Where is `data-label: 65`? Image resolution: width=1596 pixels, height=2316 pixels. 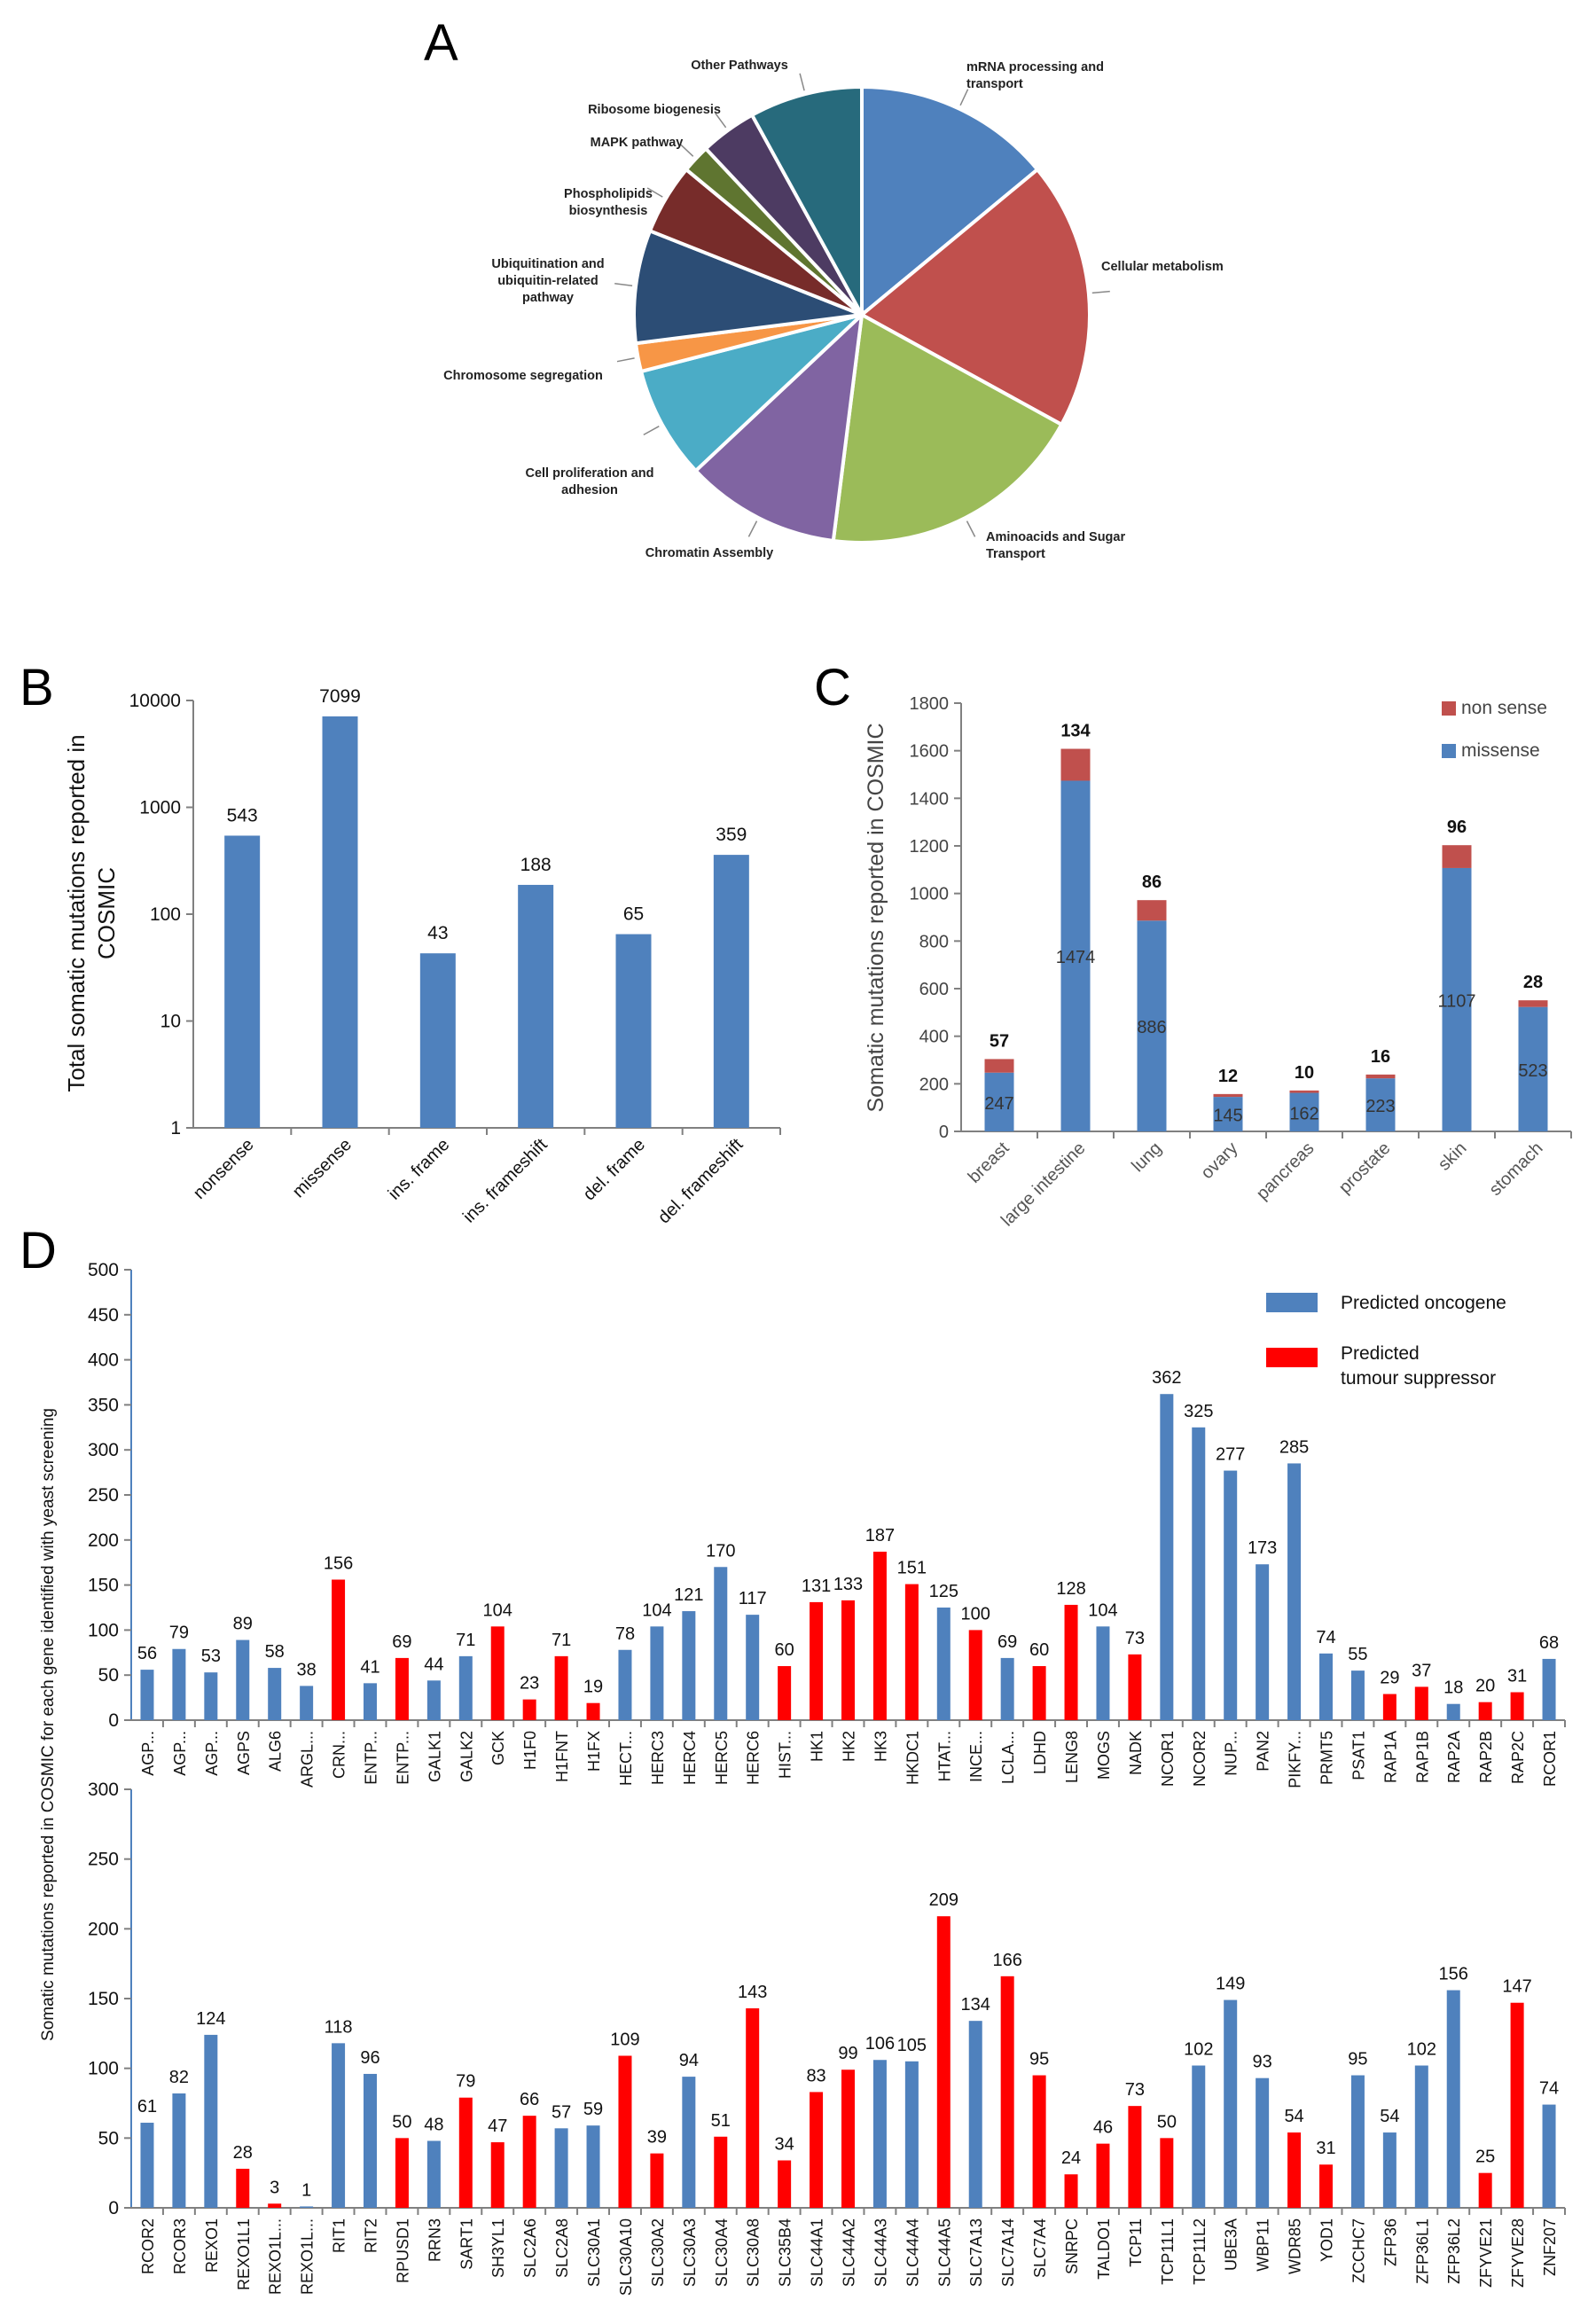
data-label: 65 is located at coordinates (634, 914).